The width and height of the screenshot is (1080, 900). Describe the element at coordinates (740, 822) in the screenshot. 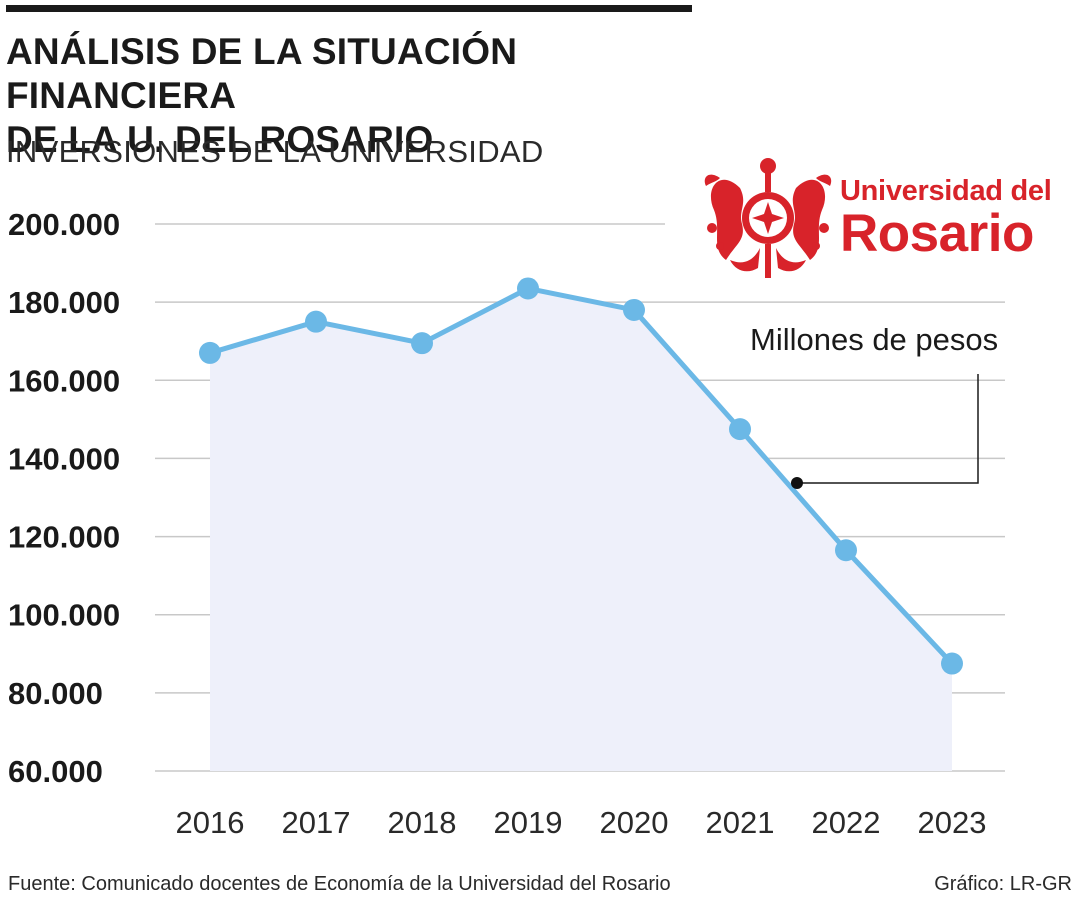

I see `x-tick-label: 2021` at that location.